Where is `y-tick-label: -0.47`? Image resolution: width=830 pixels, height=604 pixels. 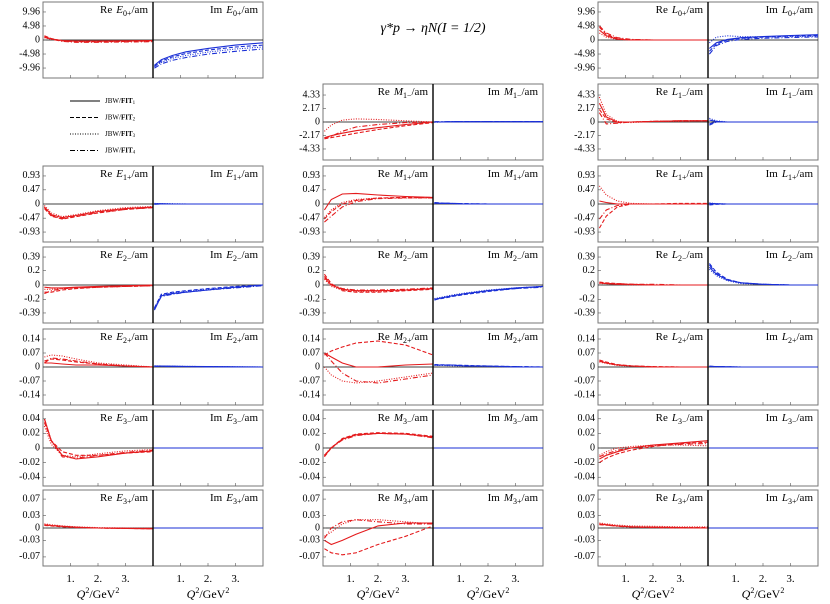
y-tick-label: -0.47 is located at coordinates (584, 217).